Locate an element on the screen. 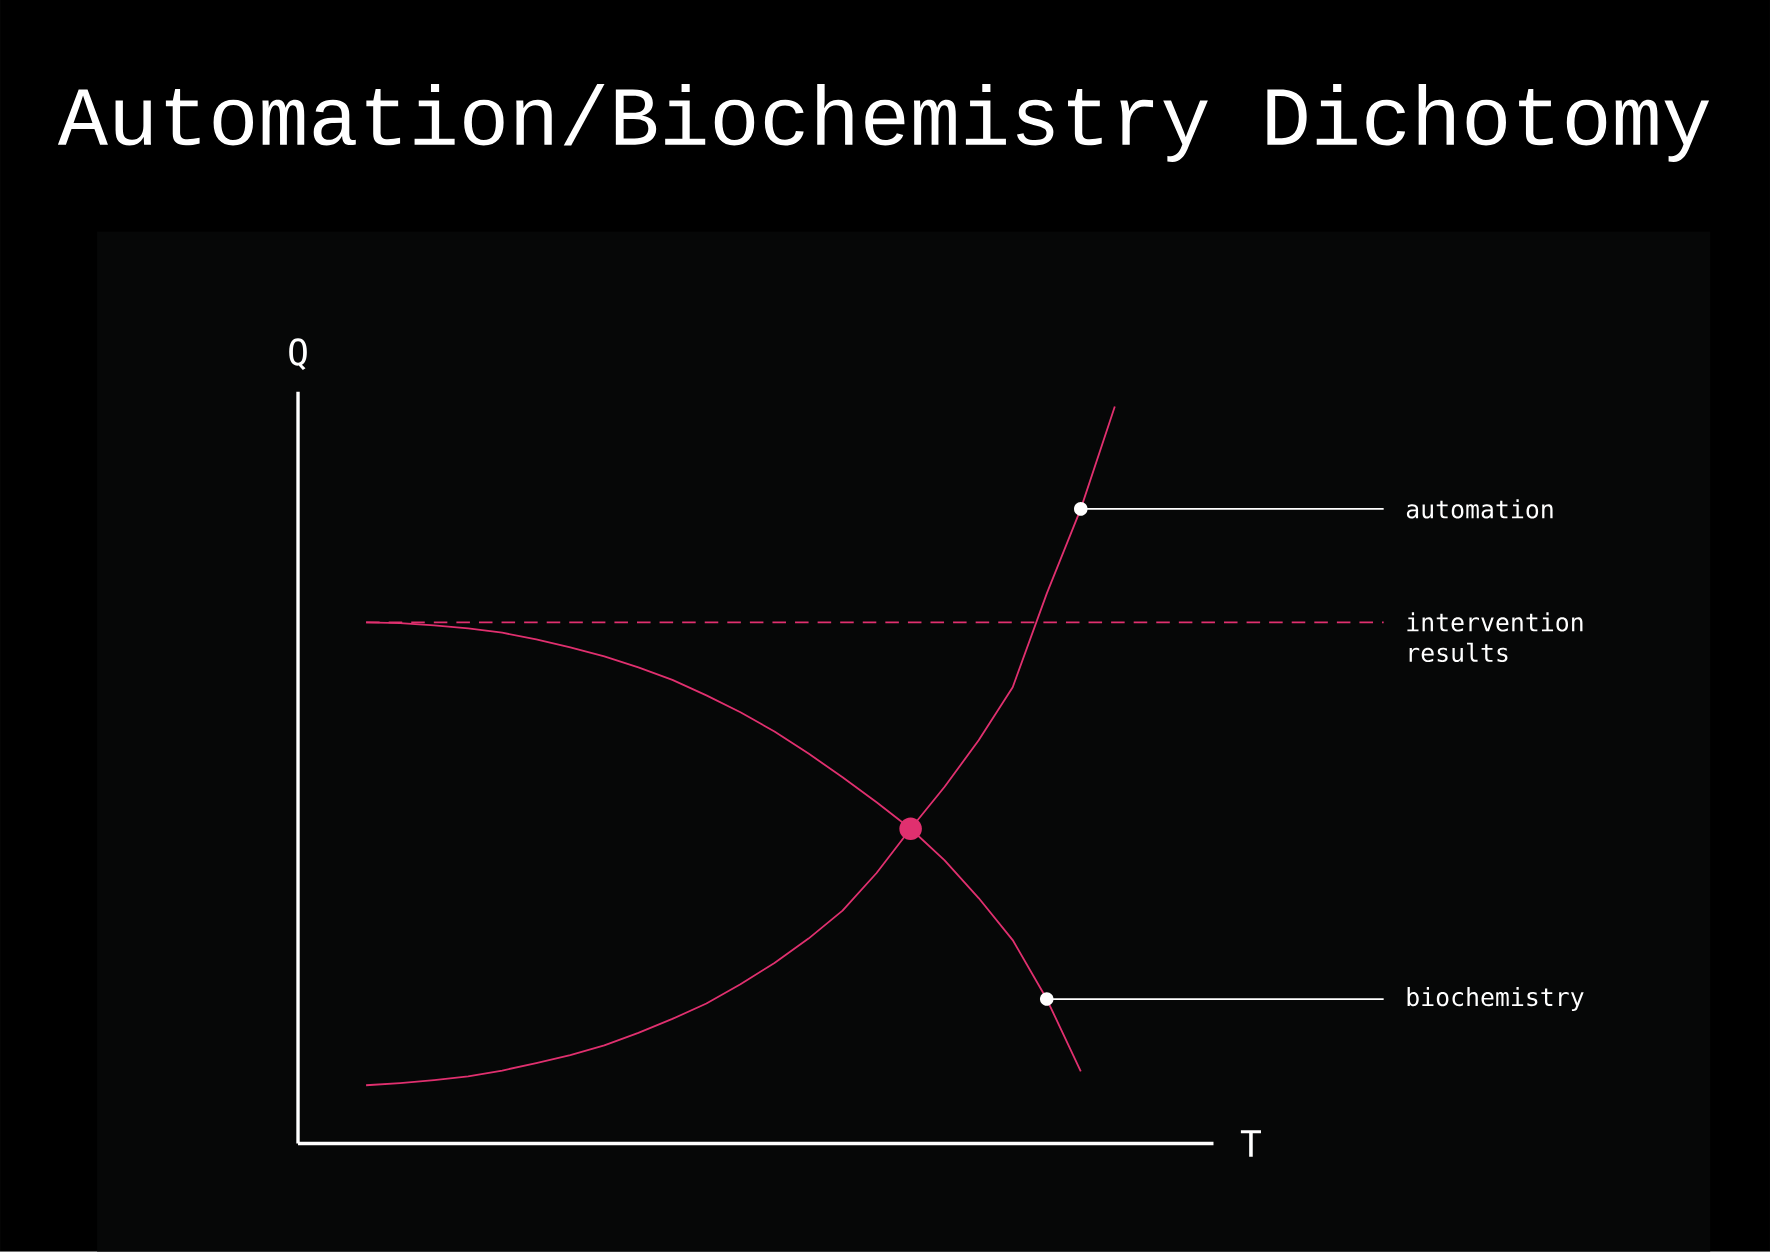 Image resolution: width=1770 pixels, height=1252 pixels. text: automation is located at coordinates (1479, 509).